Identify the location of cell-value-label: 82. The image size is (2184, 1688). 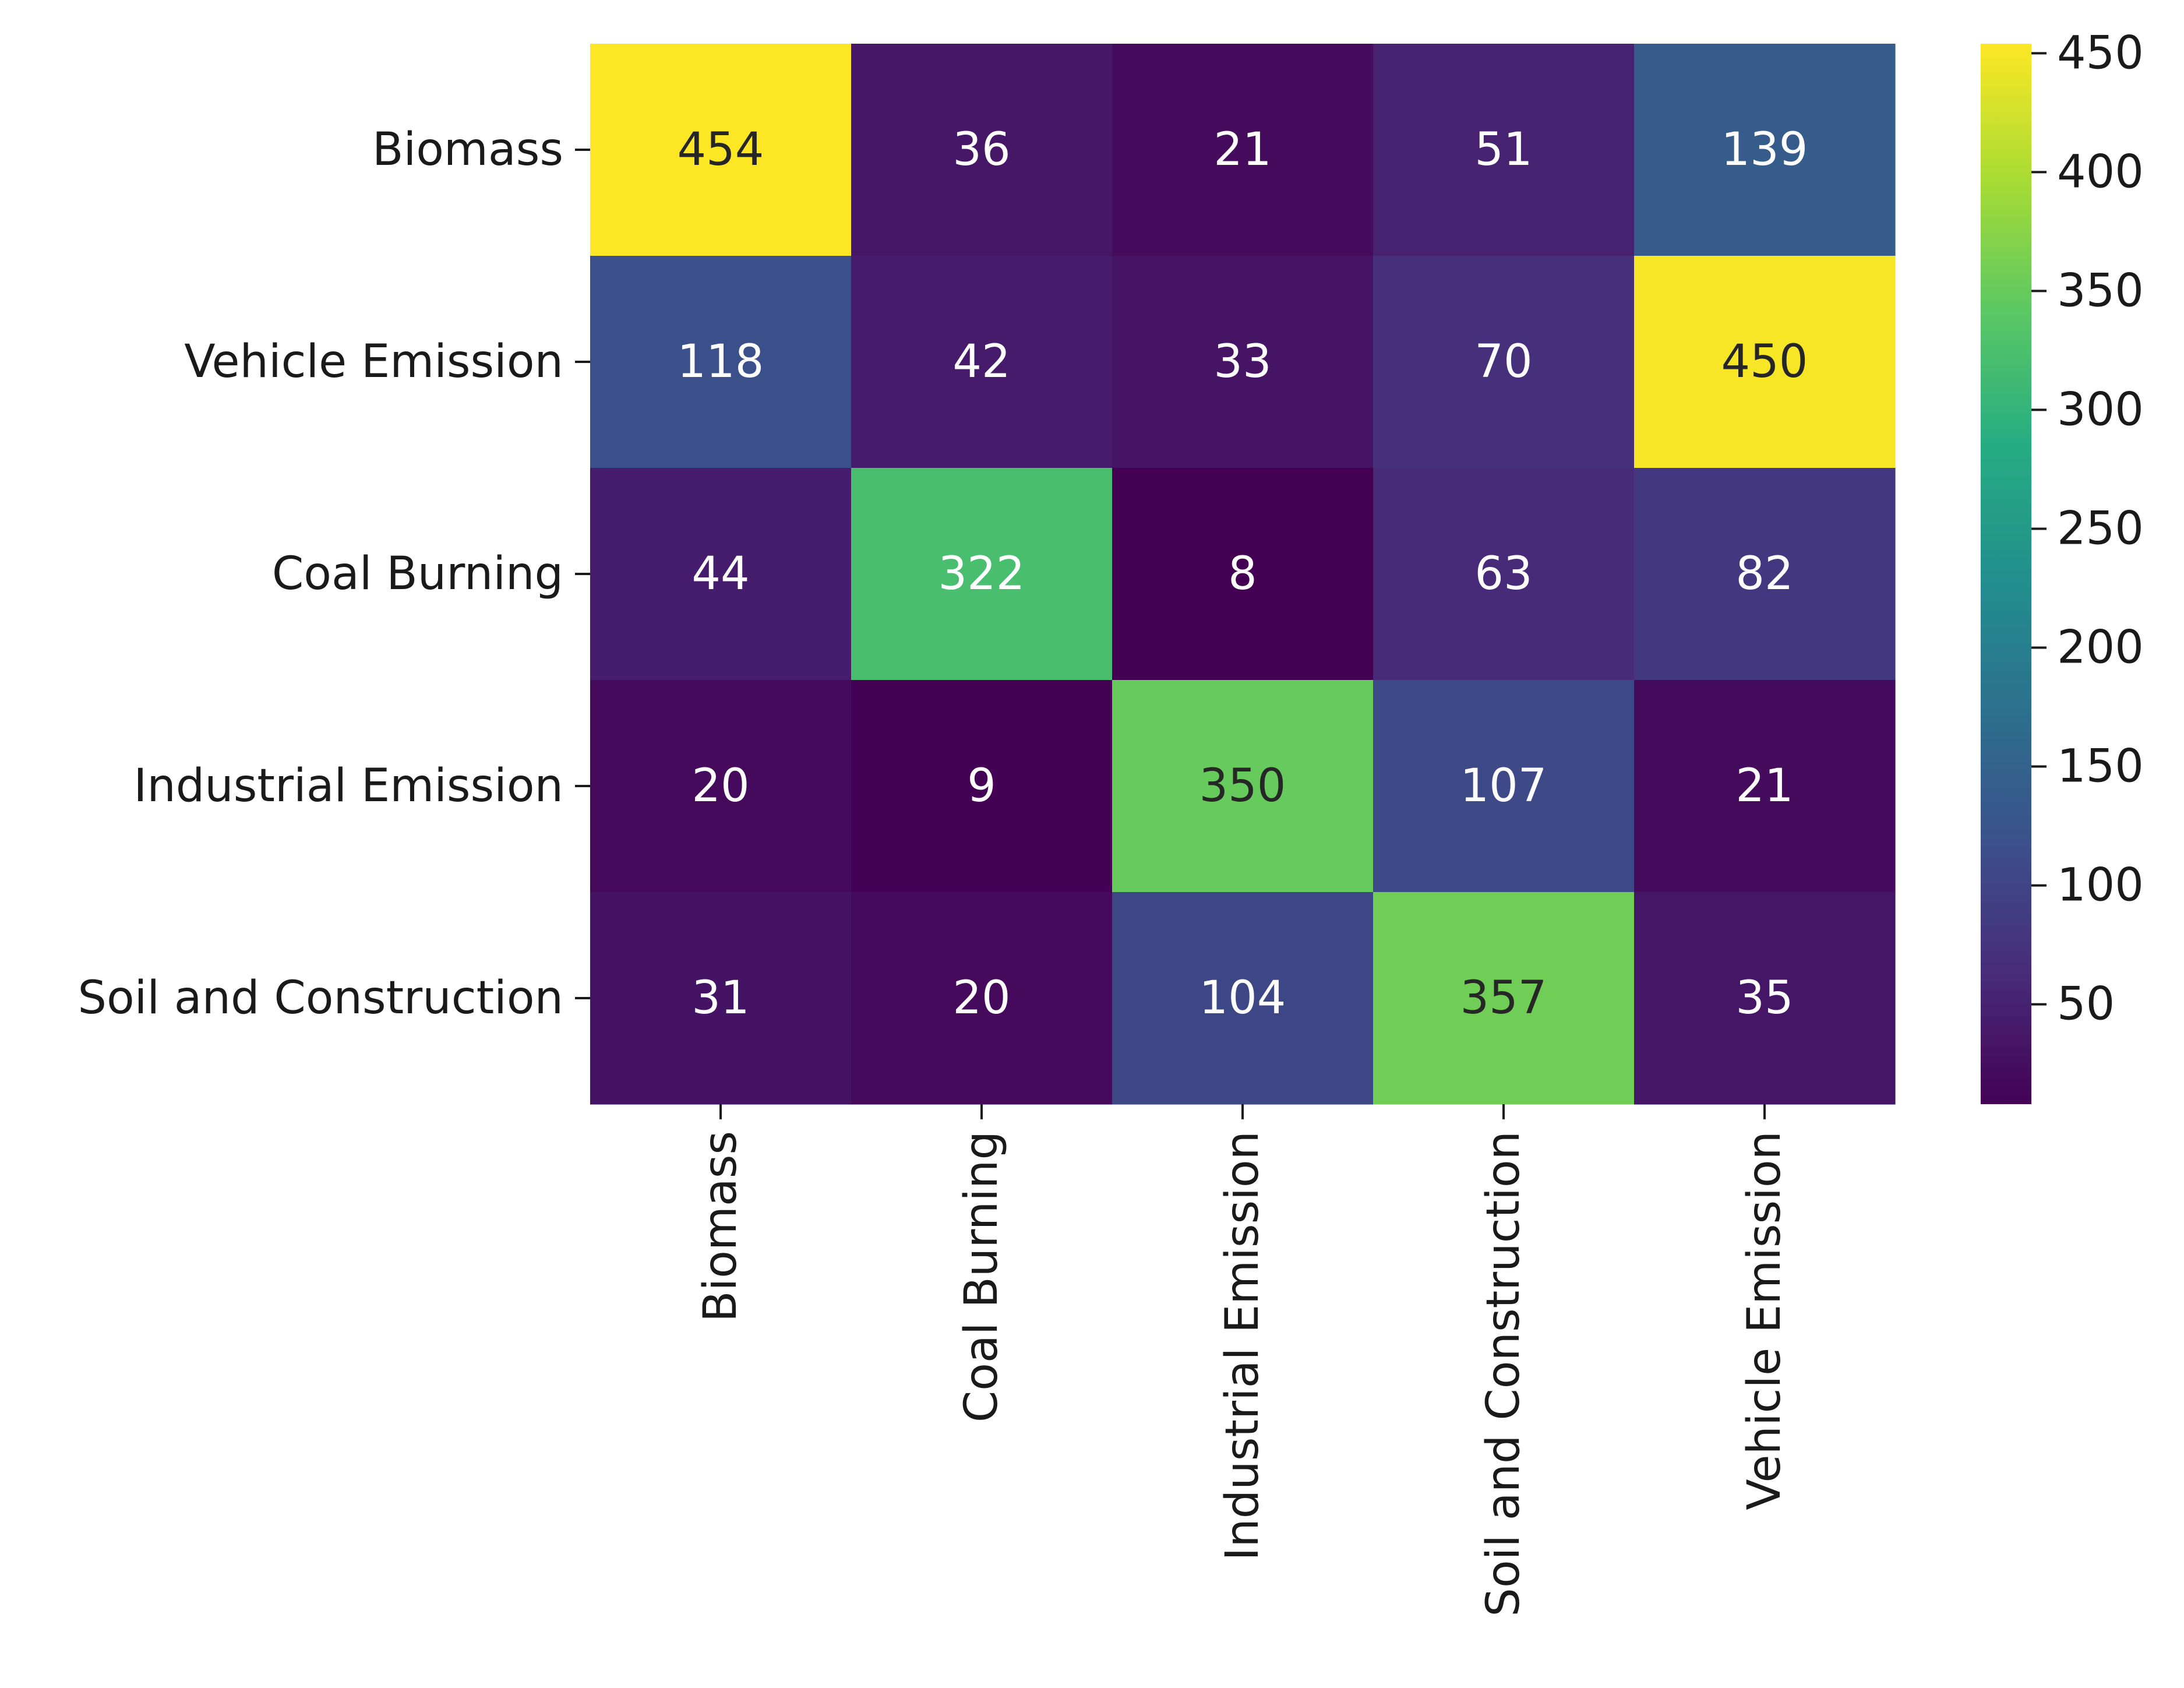
(1764, 574).